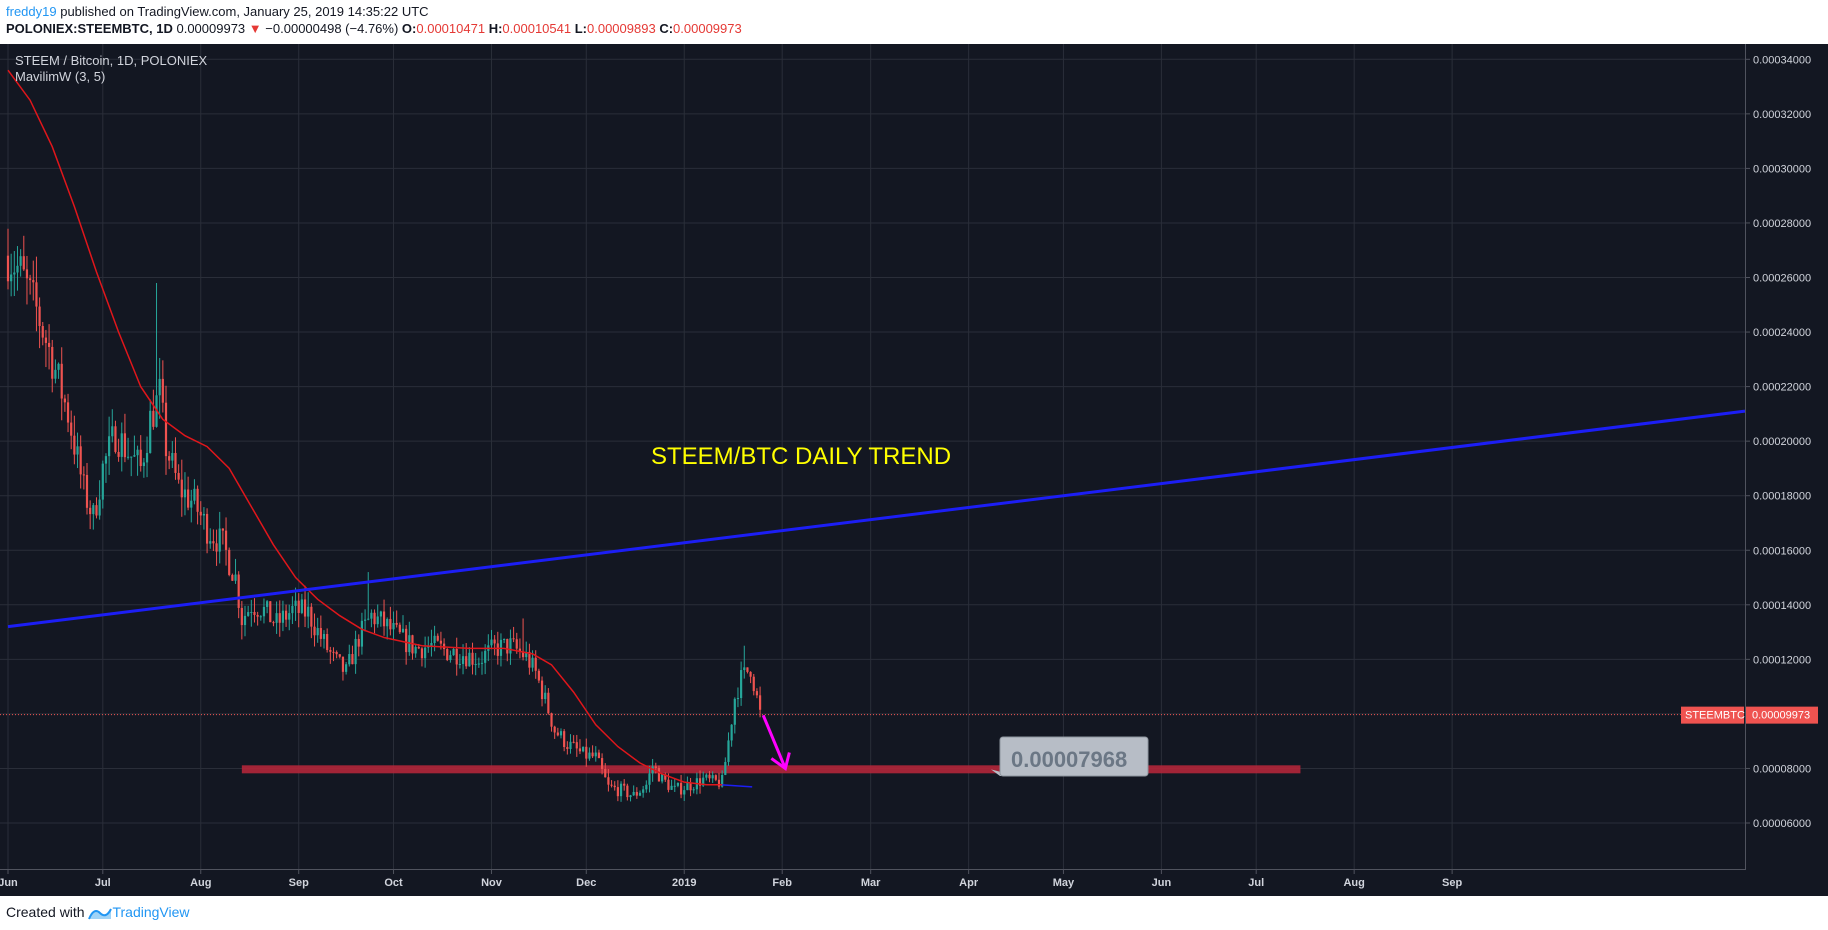 This screenshot has height=930, width=1828. Describe the element at coordinates (255, 28) in the screenshot. I see `down-triangle-icon: ▼` at that location.